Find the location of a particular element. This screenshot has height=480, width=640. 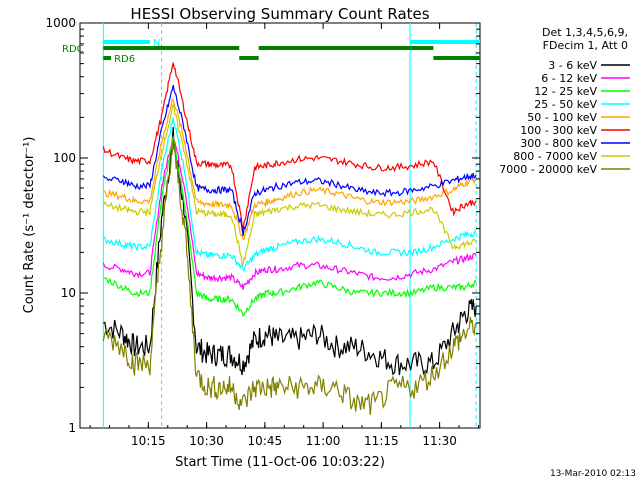

chart-title: HESSI Observing Summary Count Rates is located at coordinates (279, 14).